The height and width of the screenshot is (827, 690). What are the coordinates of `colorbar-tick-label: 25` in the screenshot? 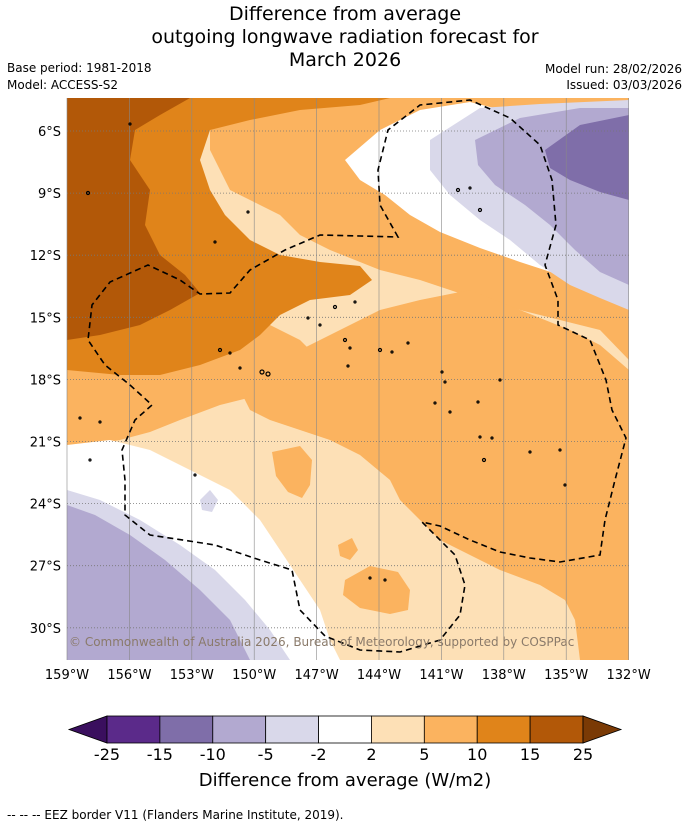 It's located at (583, 754).